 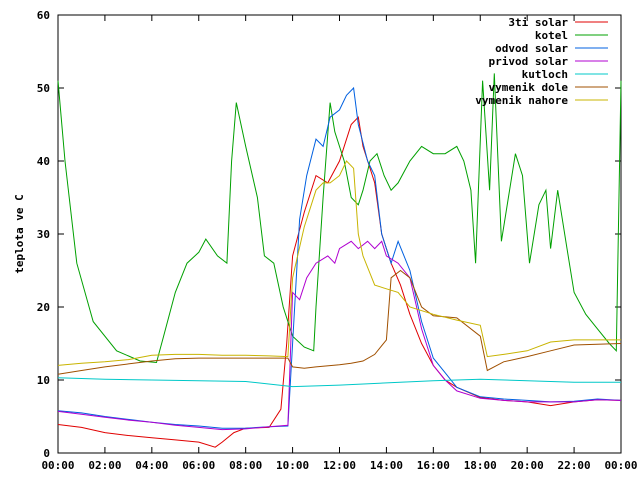 What do you see at coordinates (245, 465) in the screenshot?
I see `x-tick-label: 08:00` at bounding box center [245, 465].